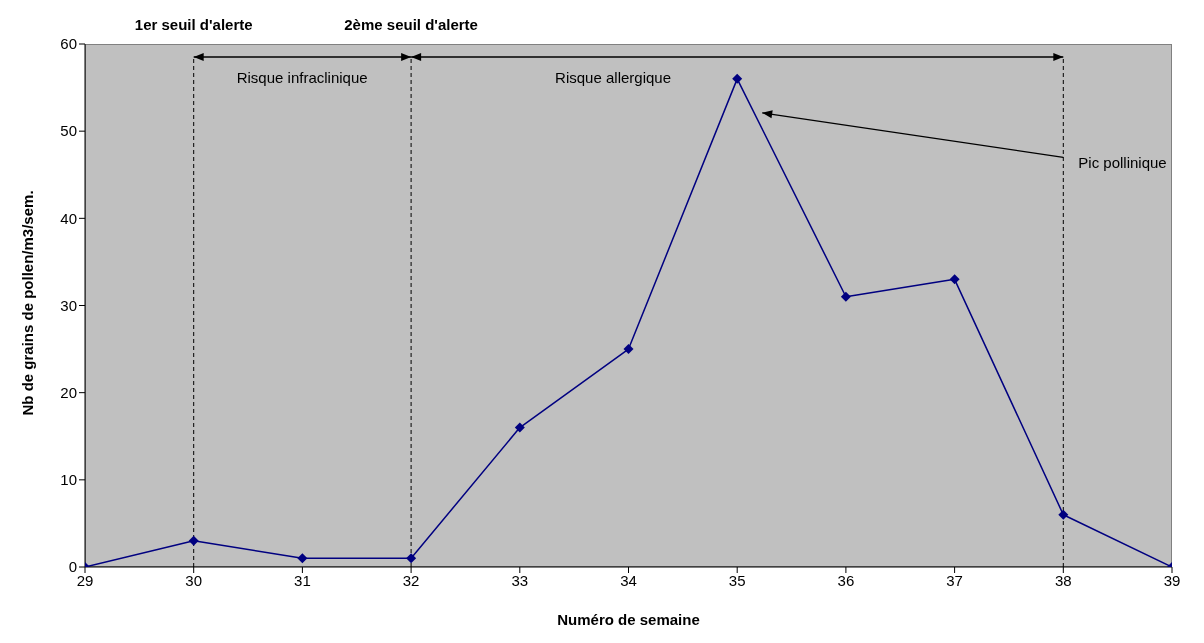 This screenshot has width=1204, height=643. Describe the element at coordinates (954, 580) in the screenshot. I see `x-tick-label: 37` at that location.